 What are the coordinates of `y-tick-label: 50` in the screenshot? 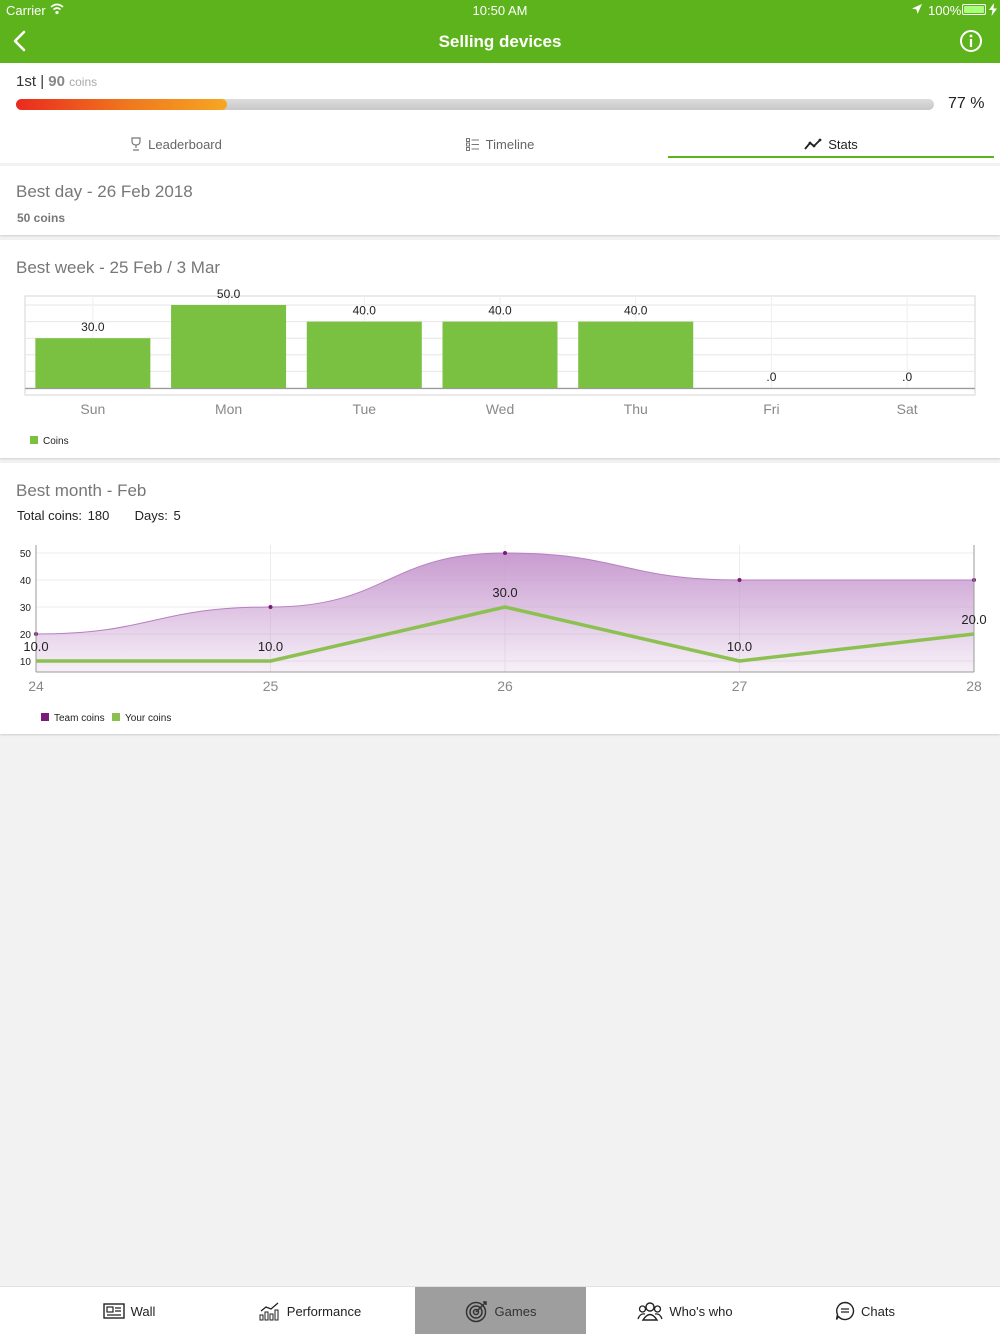 It's located at (26, 554).